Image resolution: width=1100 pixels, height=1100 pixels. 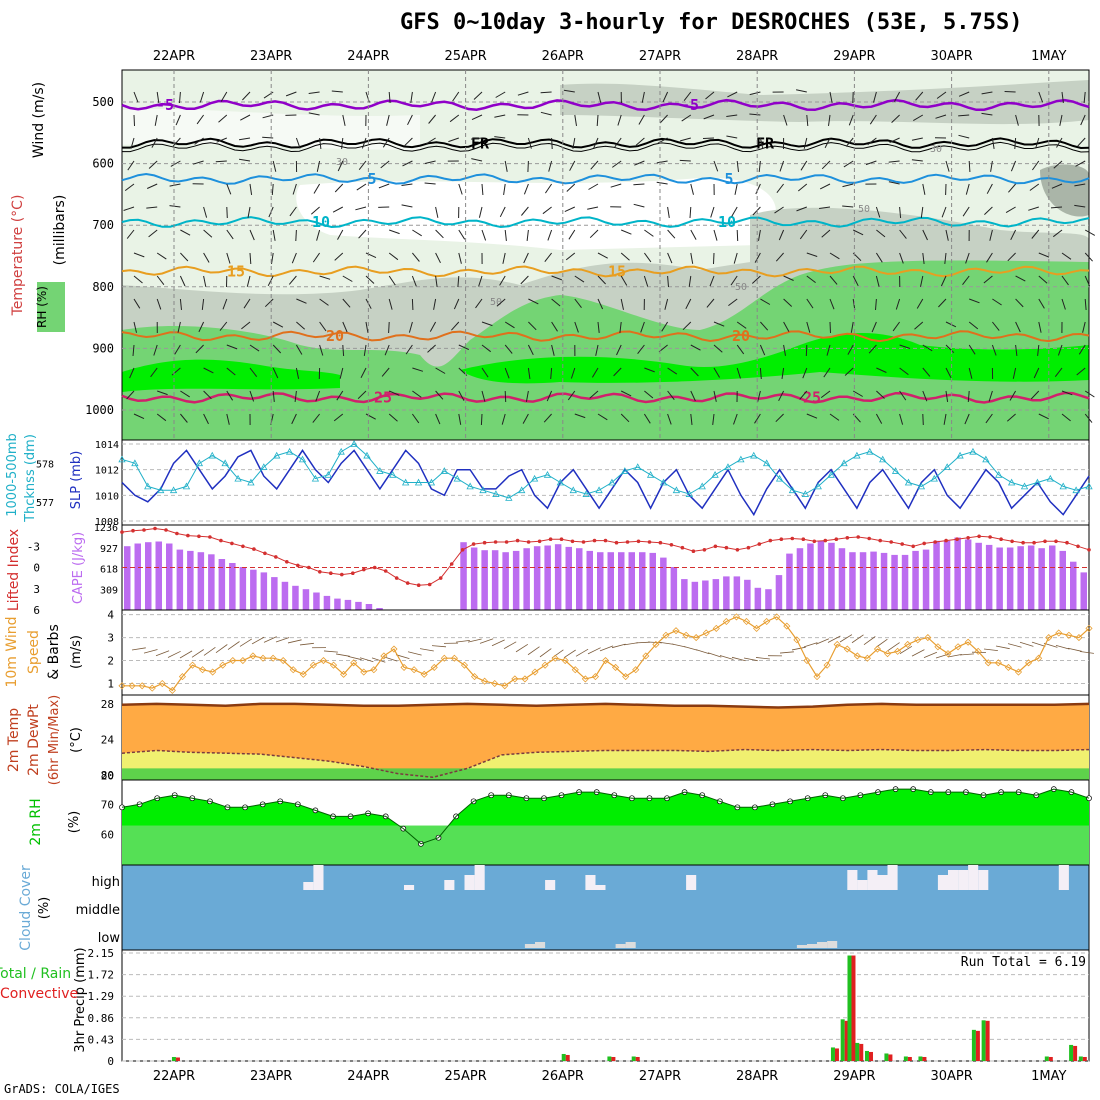 I want to click on wind10-panel-frame, so click(x=605, y=652).